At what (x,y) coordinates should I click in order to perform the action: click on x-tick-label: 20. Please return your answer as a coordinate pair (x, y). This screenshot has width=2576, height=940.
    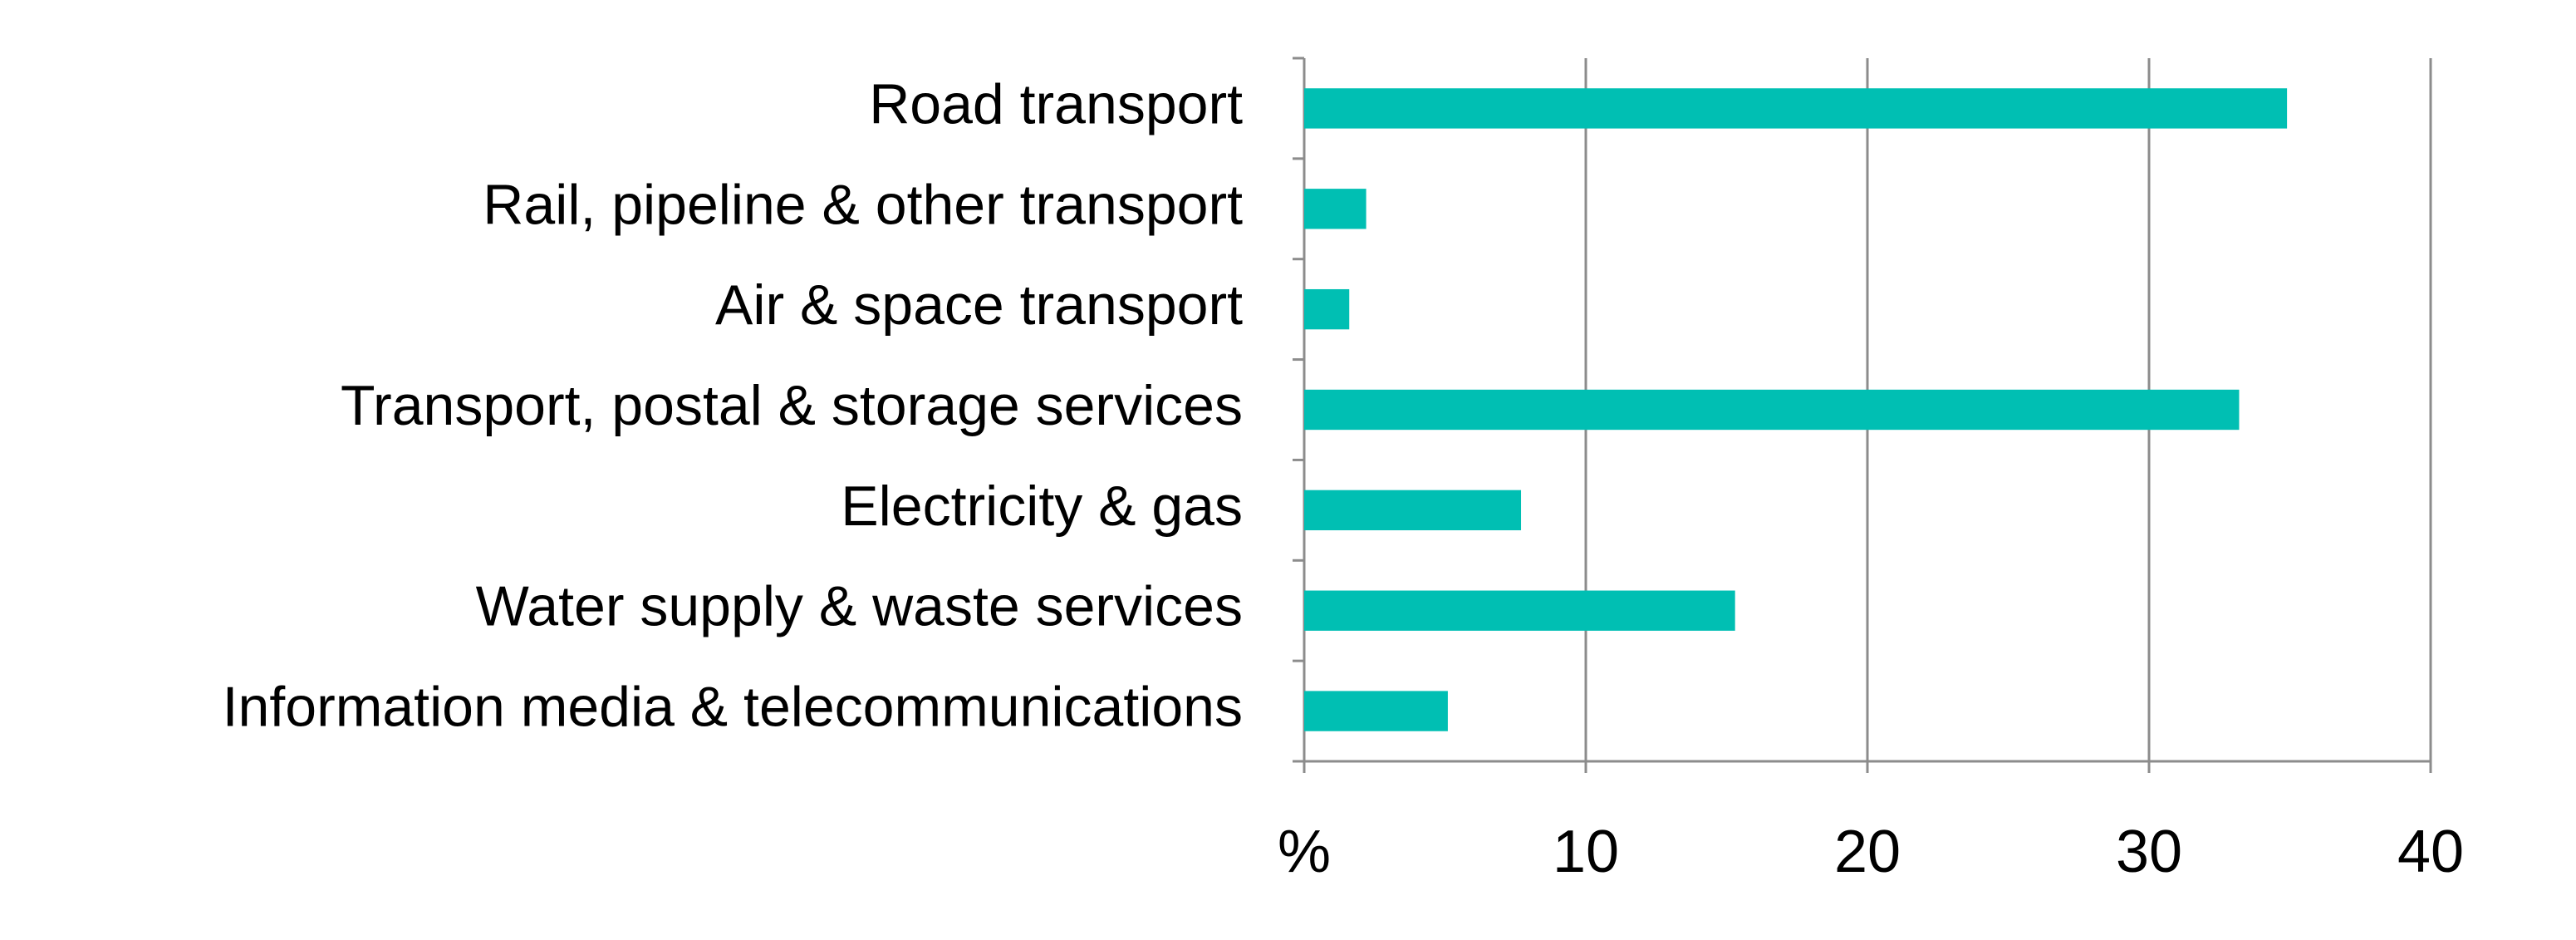
    Looking at the image, I should click on (1867, 852).